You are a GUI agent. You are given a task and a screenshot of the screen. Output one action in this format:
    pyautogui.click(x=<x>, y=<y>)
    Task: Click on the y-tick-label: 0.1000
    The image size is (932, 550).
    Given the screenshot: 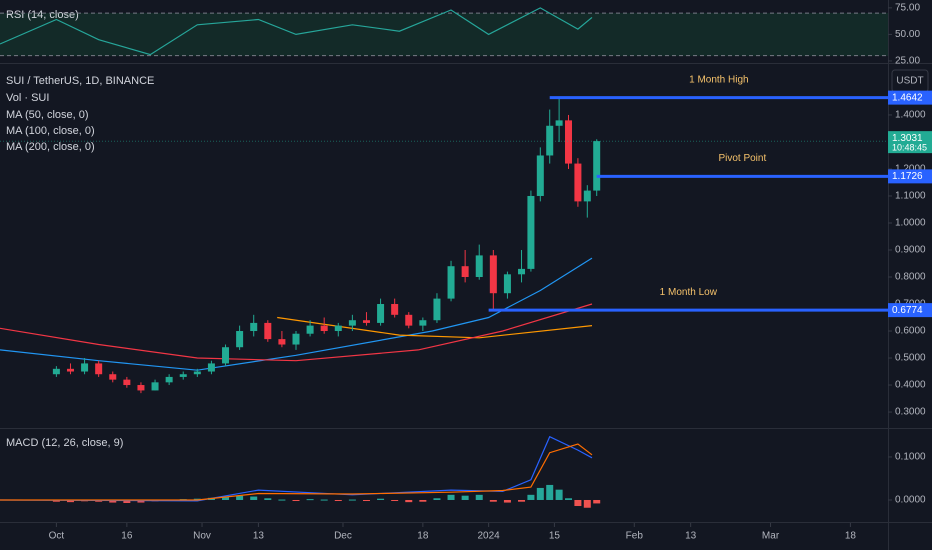 What is the action you would take?
    pyautogui.click(x=910, y=457)
    